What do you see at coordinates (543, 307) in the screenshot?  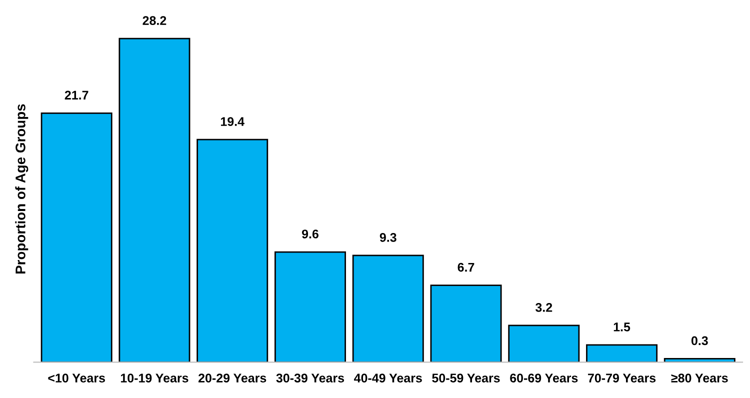 I see `data-label: 3.2` at bounding box center [543, 307].